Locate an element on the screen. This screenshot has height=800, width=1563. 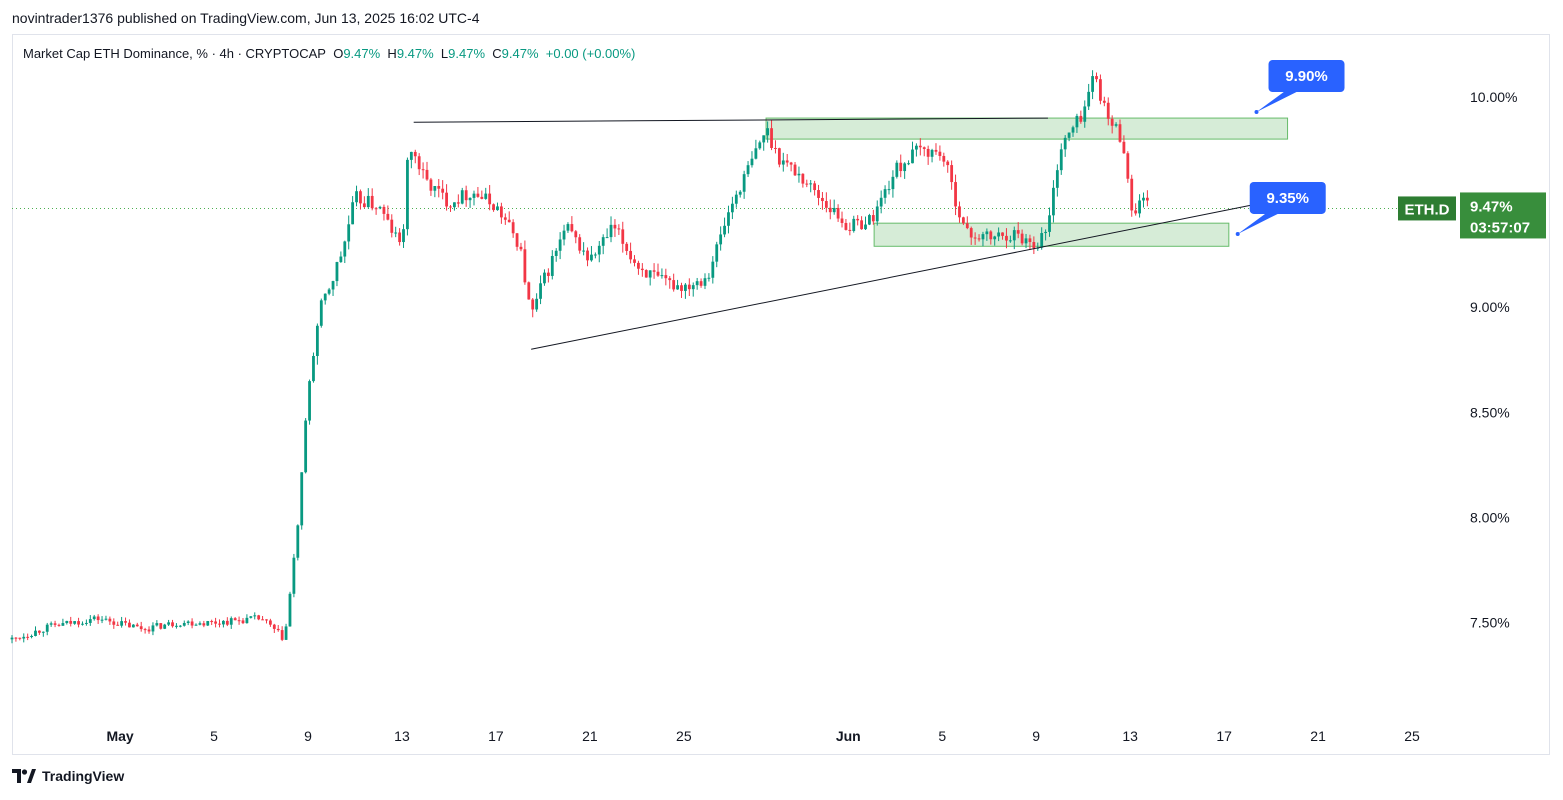
tradingview-logo-icon is located at coordinates (24, 776).